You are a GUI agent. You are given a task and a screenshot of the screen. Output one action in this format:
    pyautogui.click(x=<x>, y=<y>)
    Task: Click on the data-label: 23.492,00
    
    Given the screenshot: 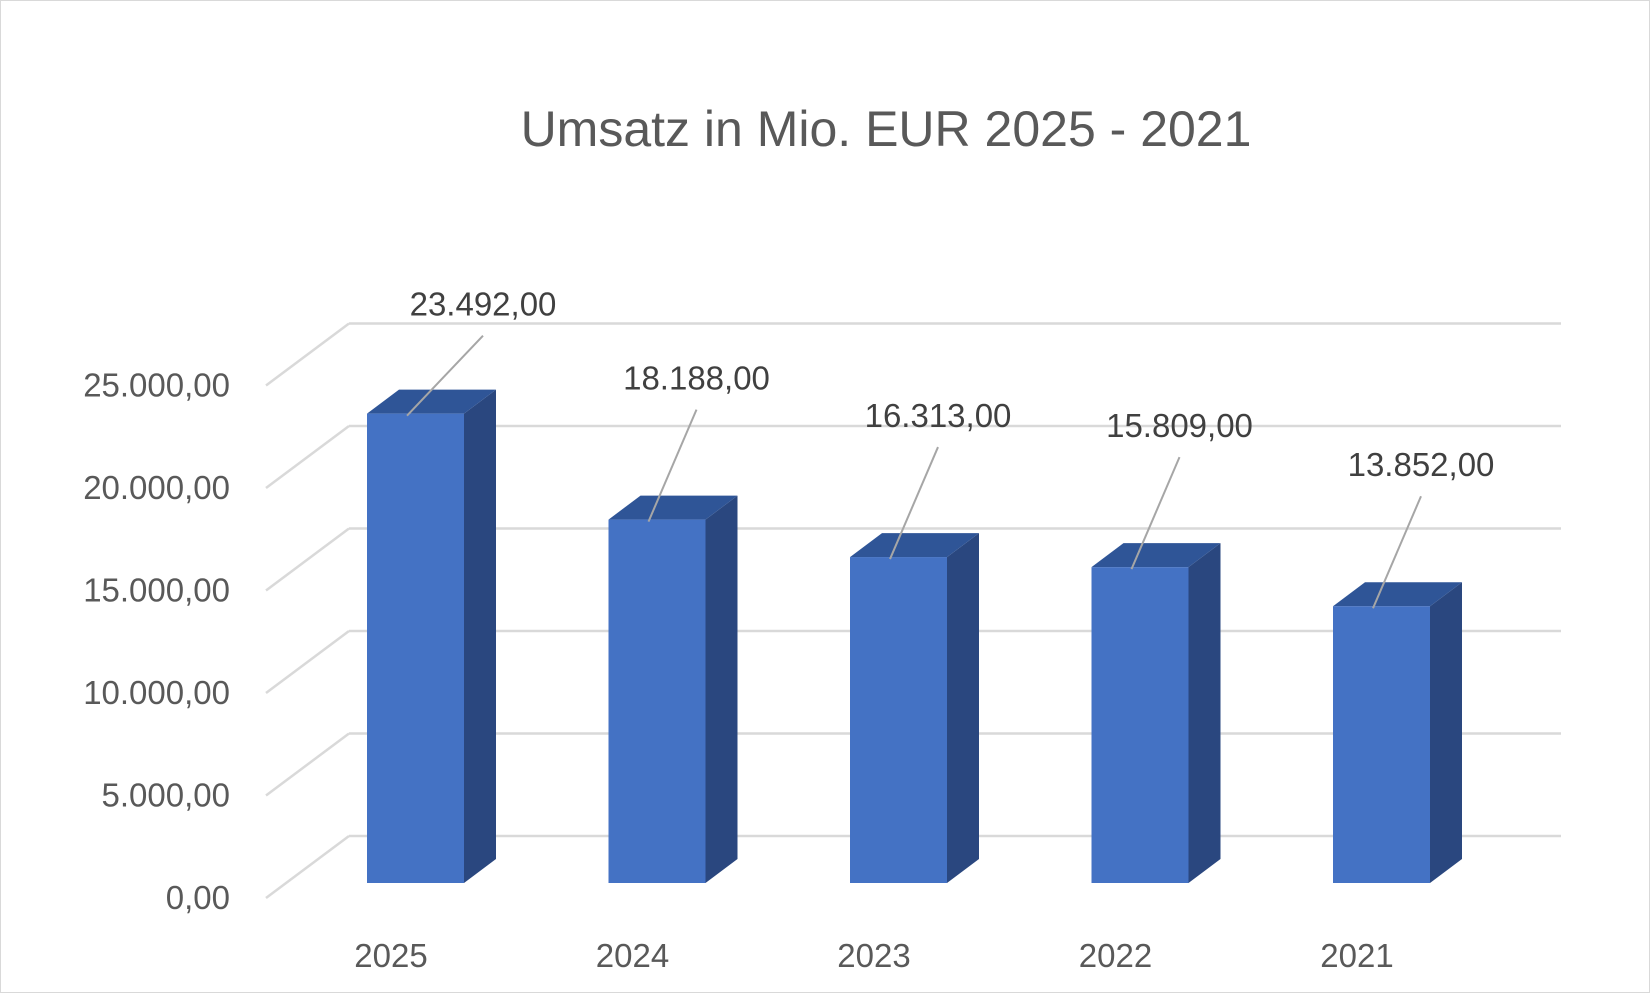 What is the action you would take?
    pyautogui.click(x=483, y=304)
    